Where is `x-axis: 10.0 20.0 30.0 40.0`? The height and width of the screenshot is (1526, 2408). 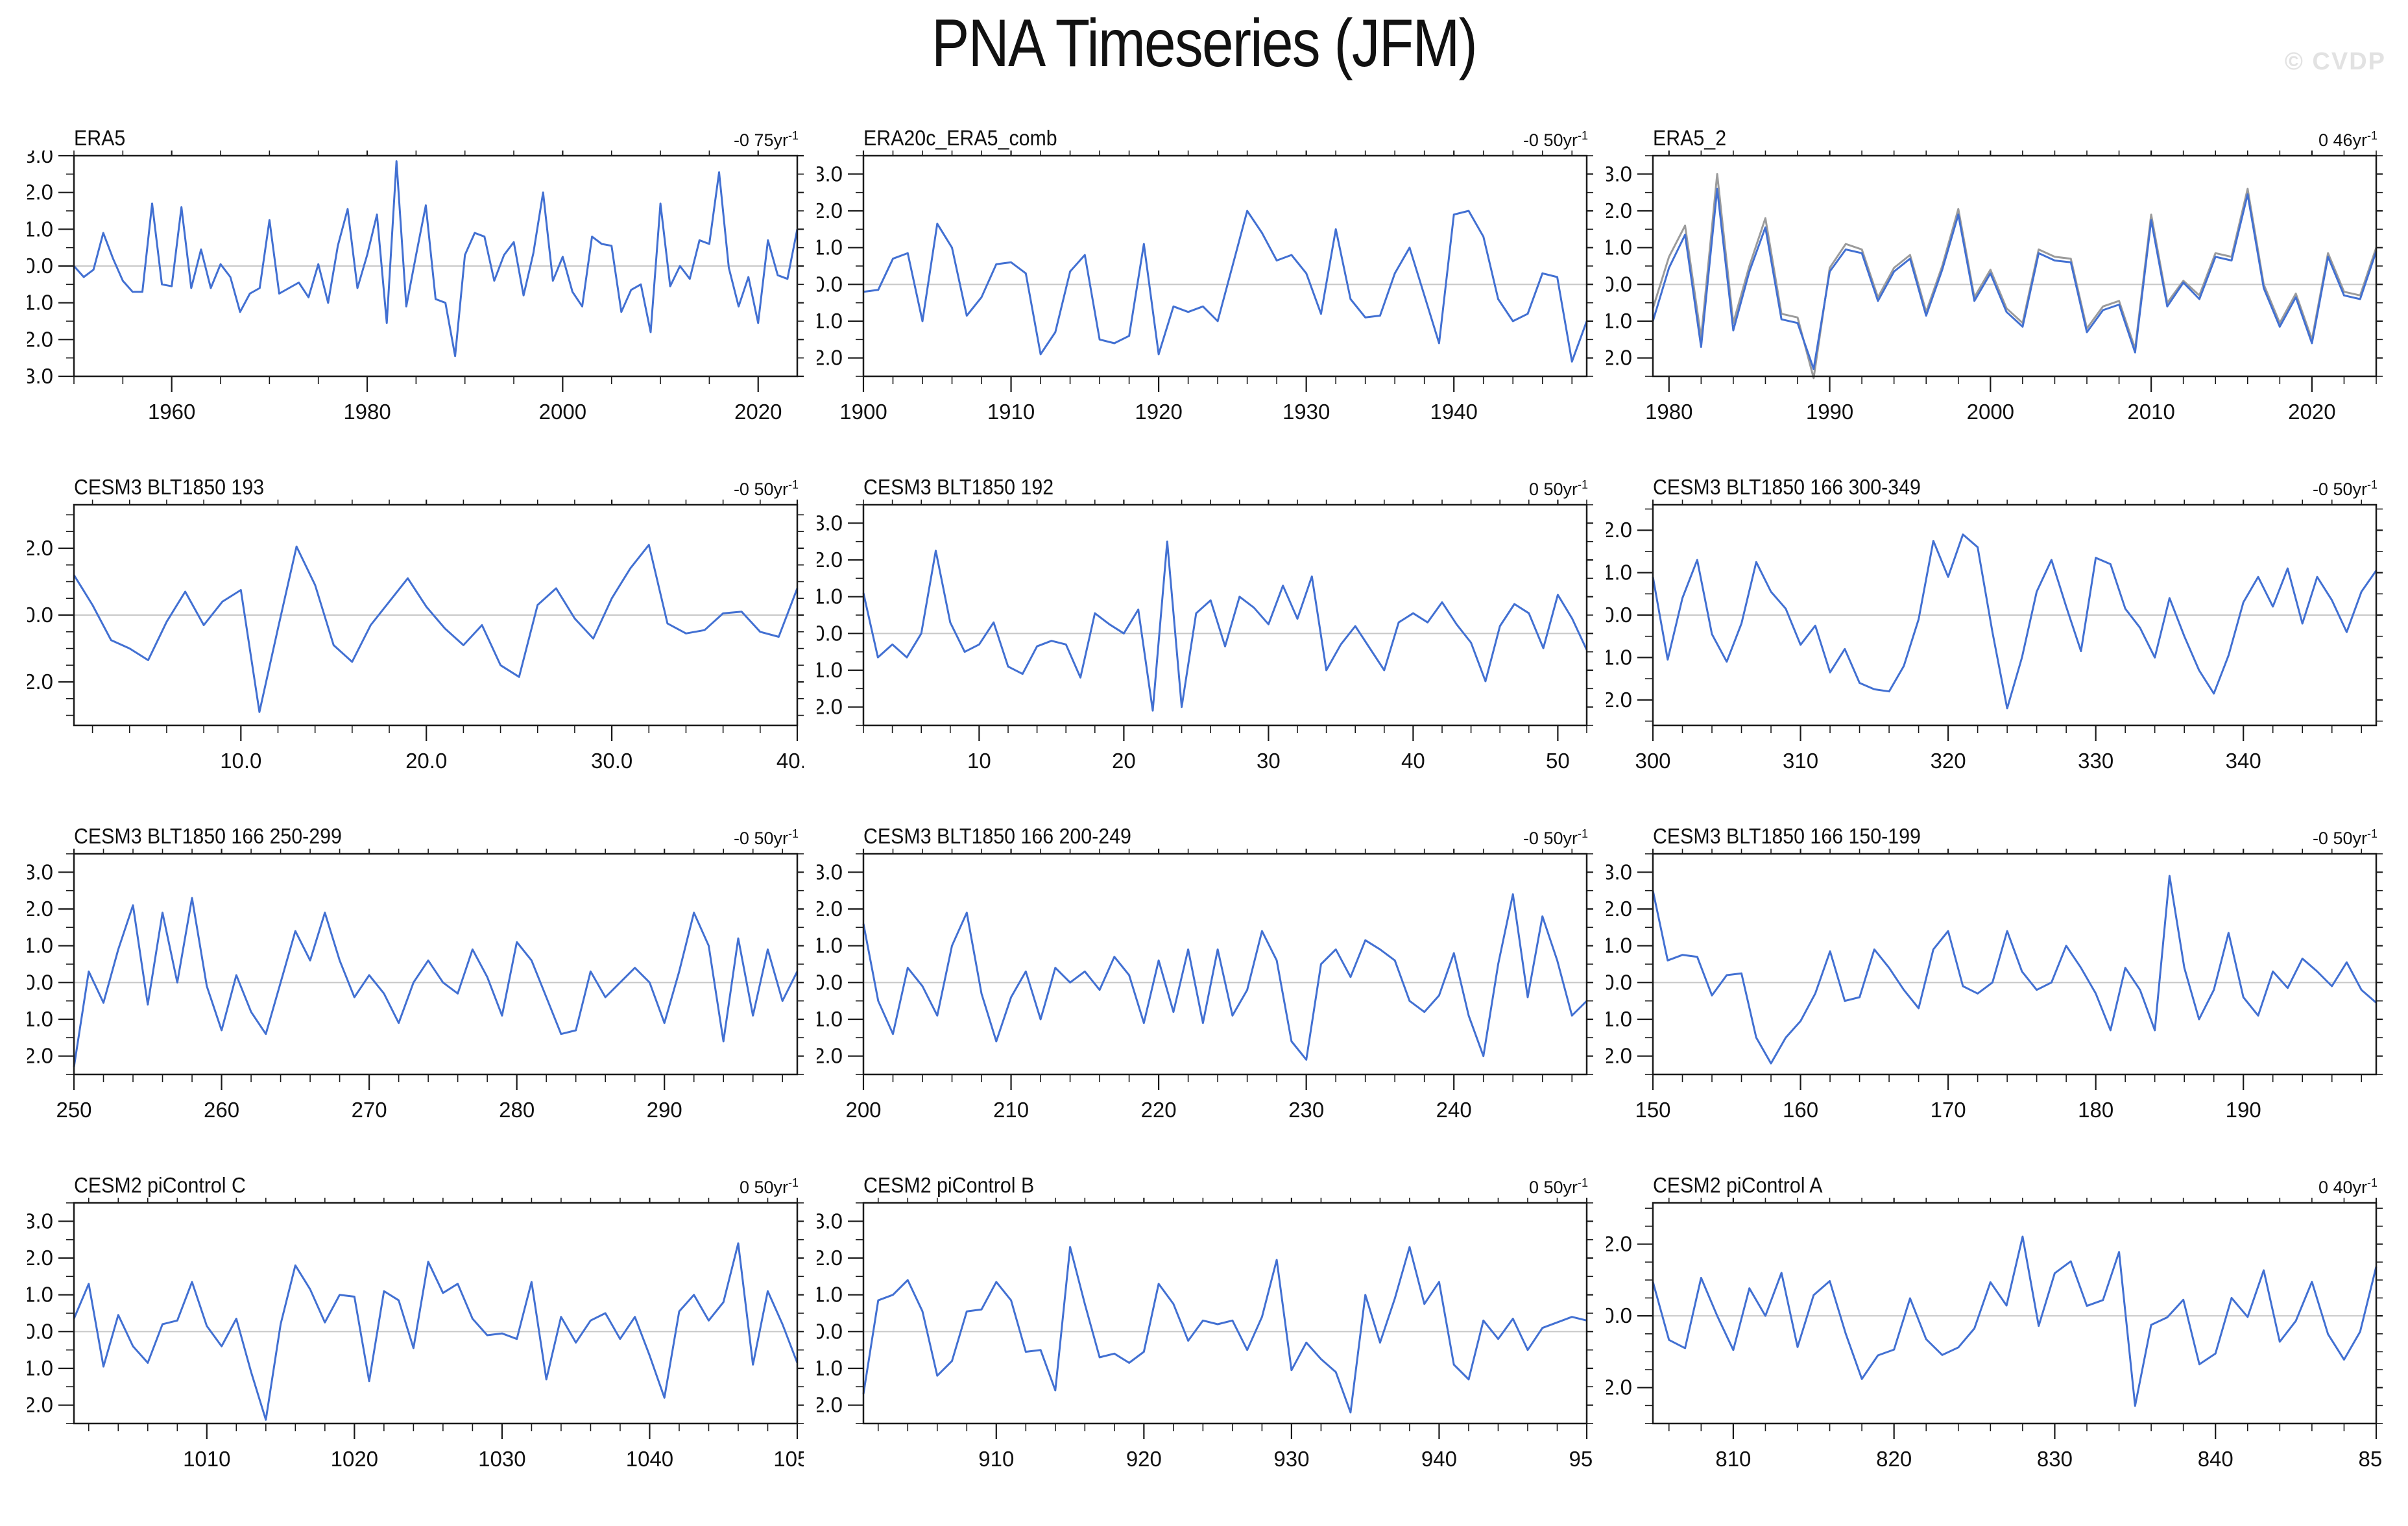 x-axis: 10.0 20.0 30.0 40.0 is located at coordinates (447, 637).